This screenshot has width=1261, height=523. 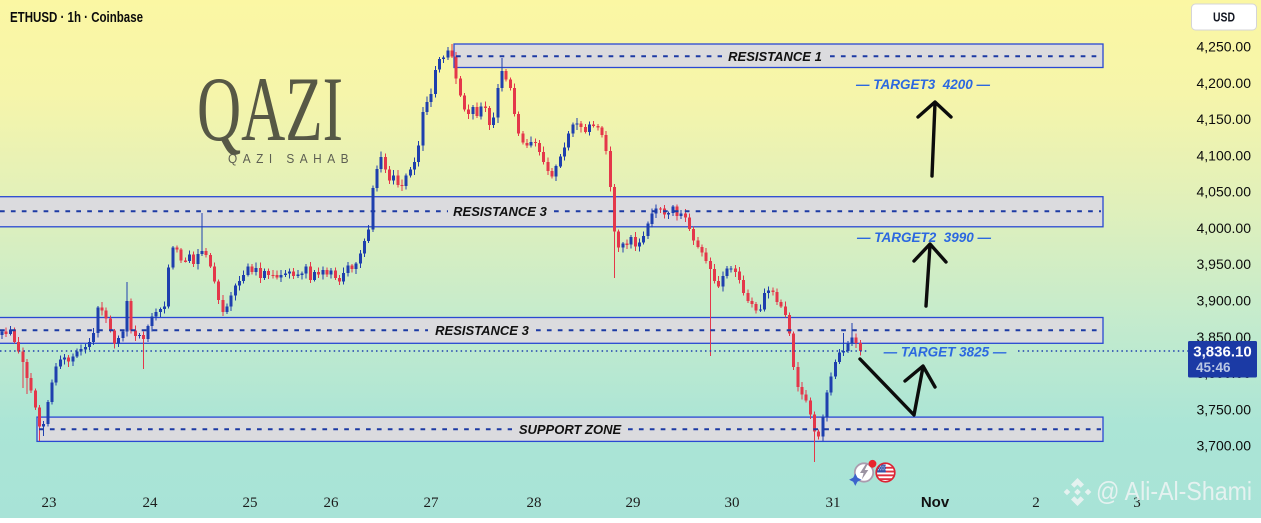 I want to click on svg-text: 28, so click(x=534, y=503).